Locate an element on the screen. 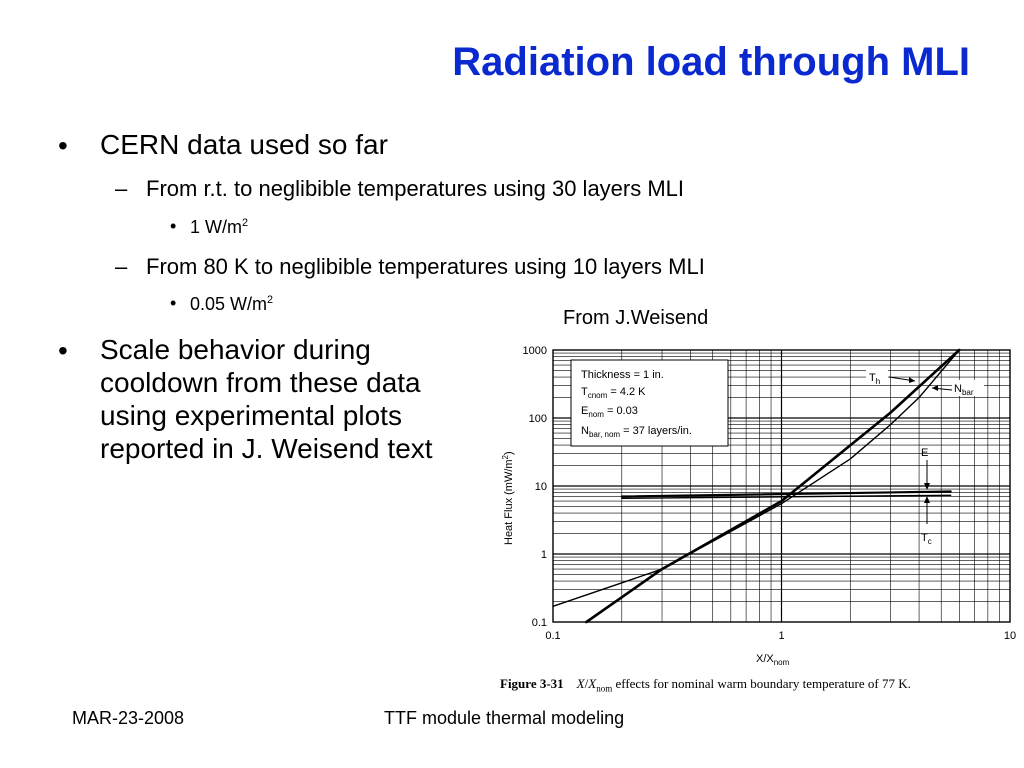 This screenshot has width=1024, height=768. y-tick-label: 1 is located at coordinates (544, 555).